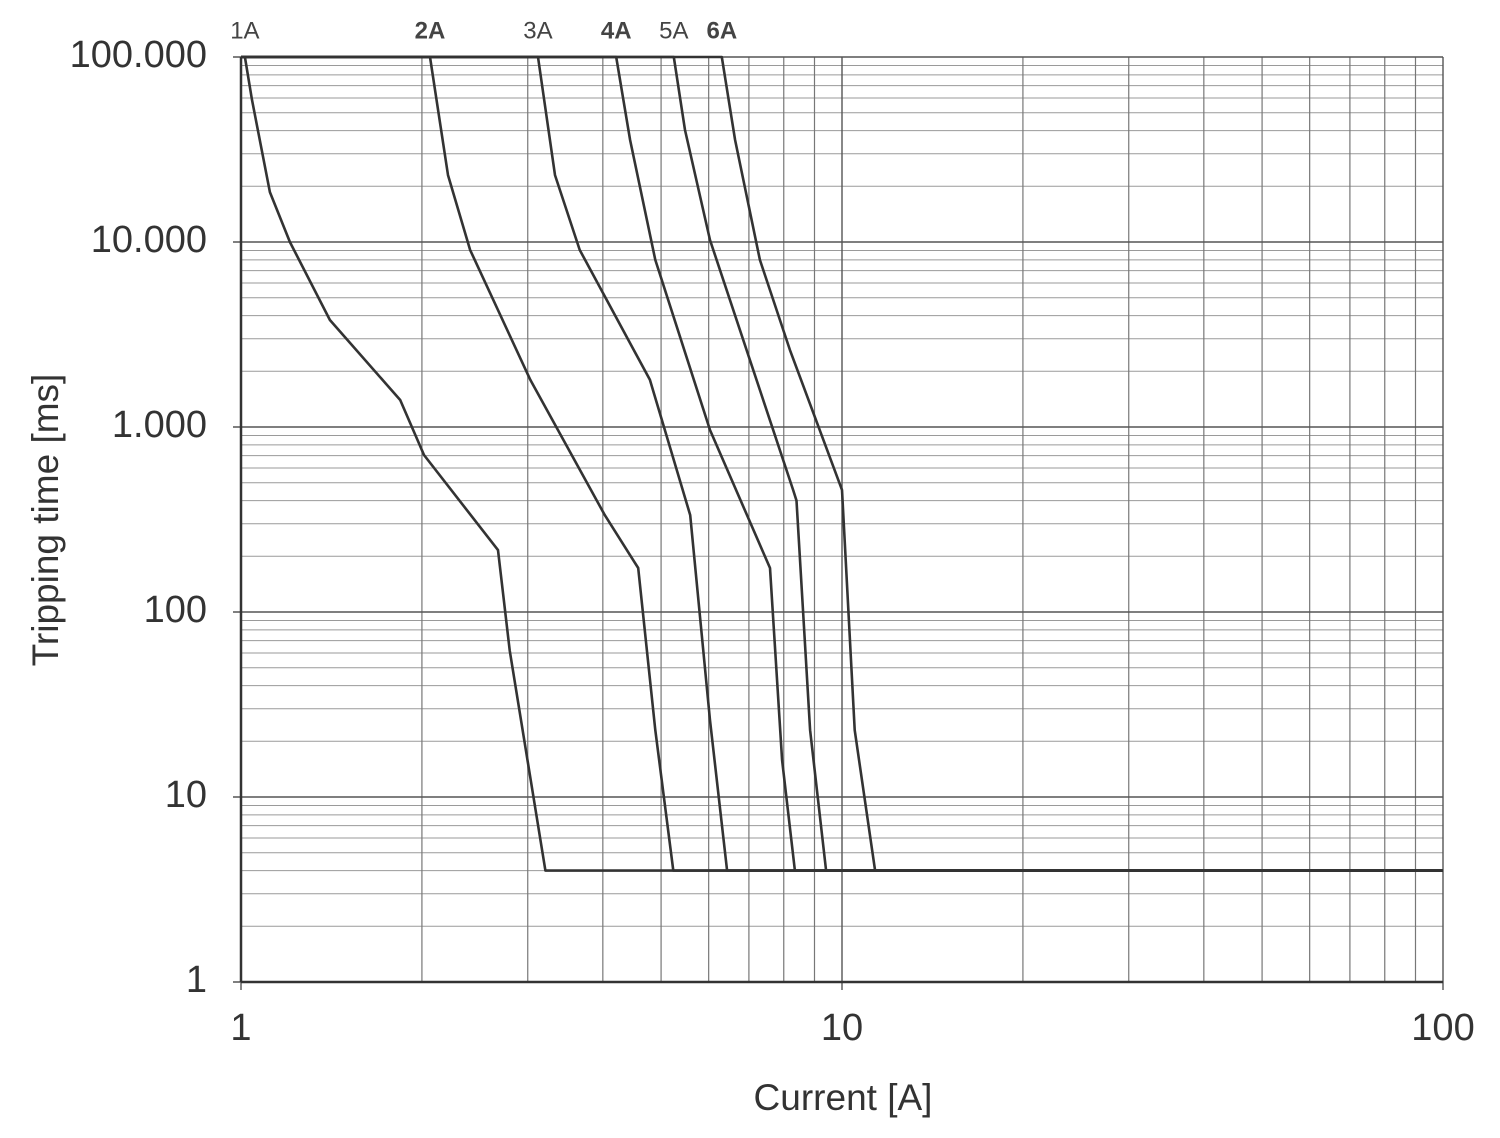 This screenshot has height=1138, width=1500. I want to click on x-tick-label: 10, so click(842, 1028).